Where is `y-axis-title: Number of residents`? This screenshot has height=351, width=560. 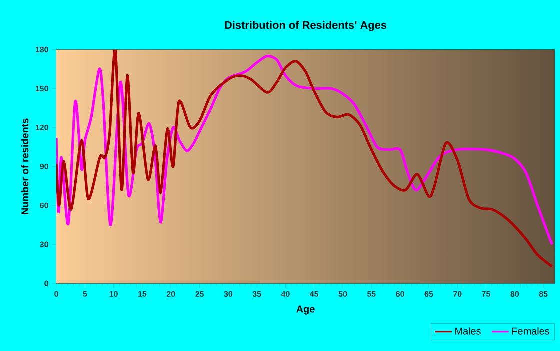 y-axis-title: Number of residents is located at coordinates (25, 166).